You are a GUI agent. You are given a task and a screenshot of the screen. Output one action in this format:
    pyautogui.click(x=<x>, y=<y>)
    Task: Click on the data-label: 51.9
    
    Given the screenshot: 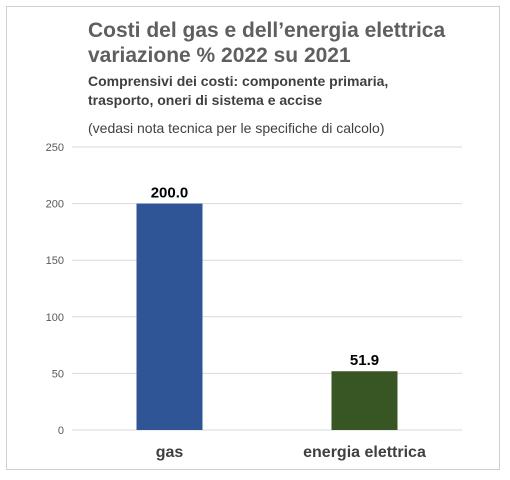 What is the action you would take?
    pyautogui.click(x=364, y=360)
    